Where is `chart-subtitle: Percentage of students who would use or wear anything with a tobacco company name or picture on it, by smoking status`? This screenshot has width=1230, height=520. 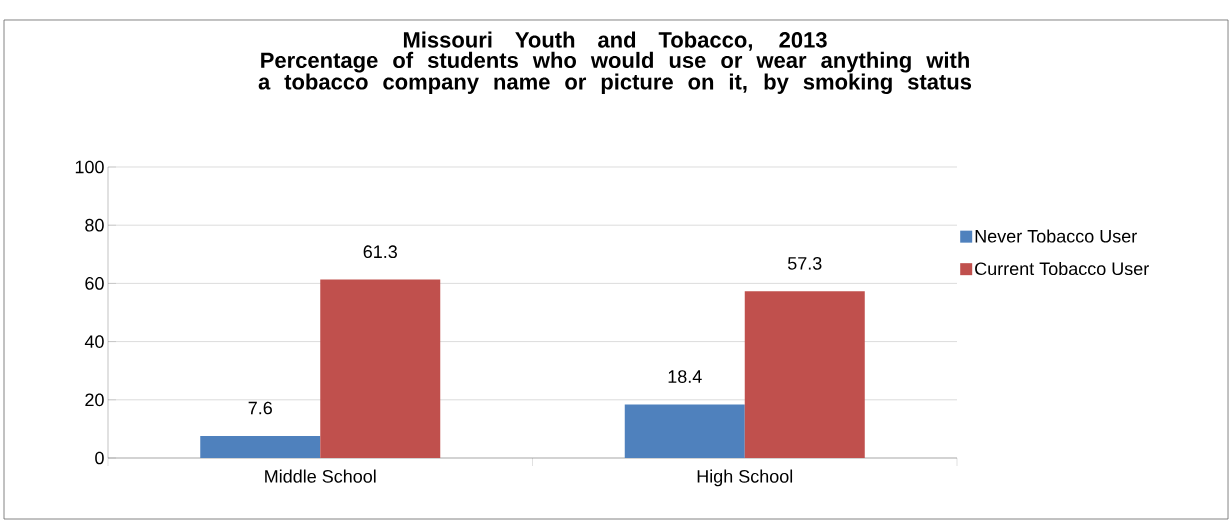
chart-subtitle: Percentage of students who would use or wear anything with a tobacco company name or picture on it, by smoking status is located at coordinates (615, 73).